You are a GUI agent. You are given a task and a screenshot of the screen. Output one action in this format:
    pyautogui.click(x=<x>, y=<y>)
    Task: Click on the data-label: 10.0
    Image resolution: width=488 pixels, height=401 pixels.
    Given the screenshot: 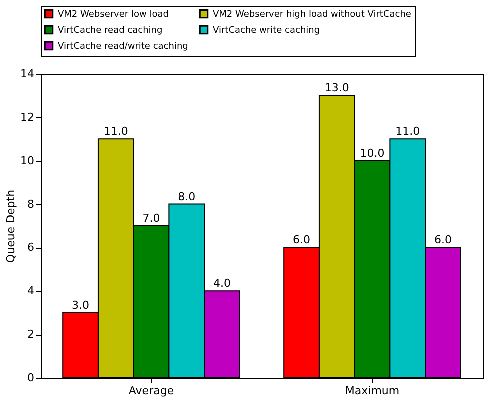 What is the action you would take?
    pyautogui.click(x=372, y=153)
    